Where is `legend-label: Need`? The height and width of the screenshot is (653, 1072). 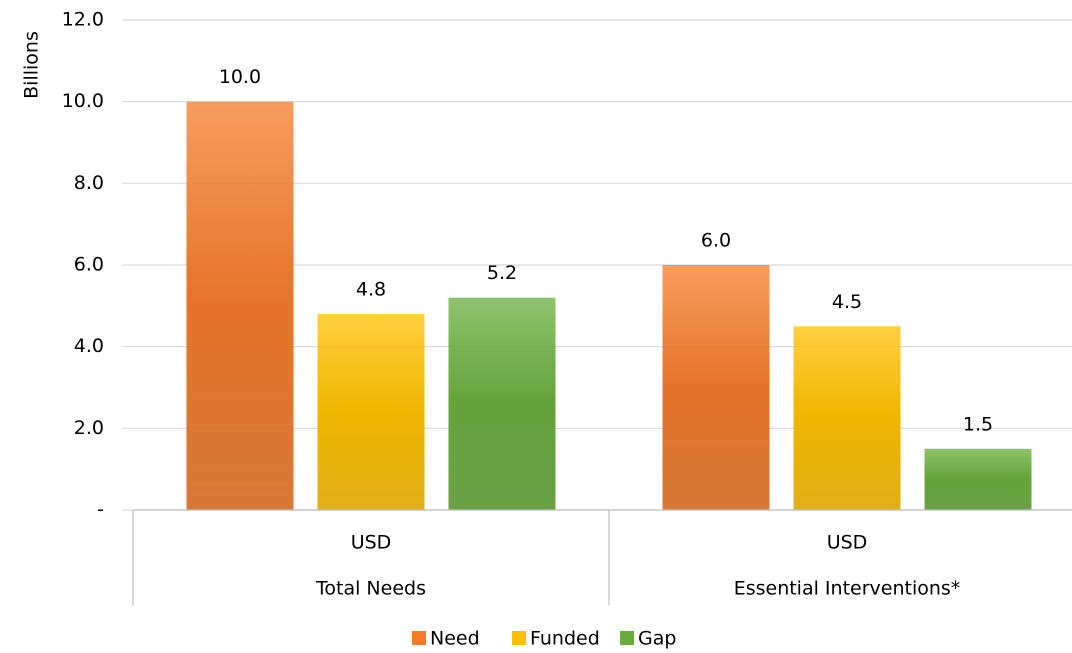
legend-label: Need is located at coordinates (455, 639).